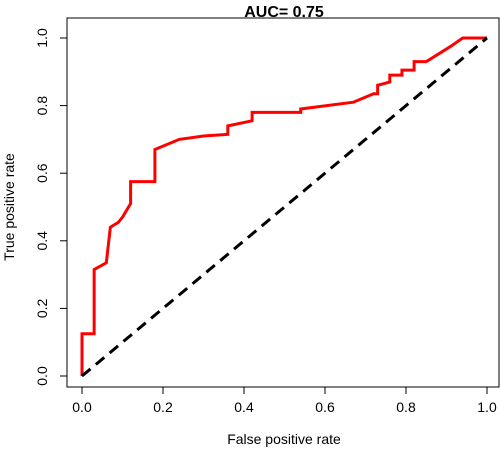  I want to click on chart-title: AUC= 0.75, so click(284, 12).